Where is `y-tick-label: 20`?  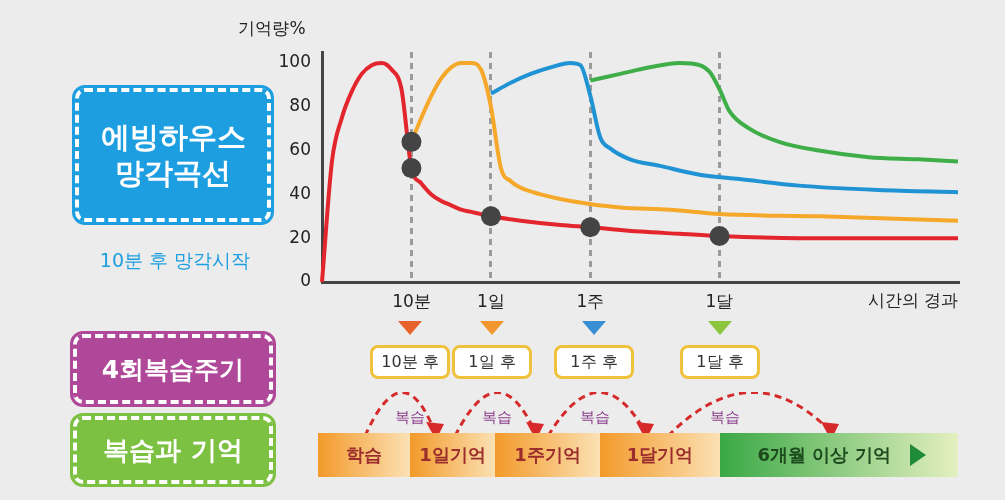 y-tick-label: 20 is located at coordinates (300, 236).